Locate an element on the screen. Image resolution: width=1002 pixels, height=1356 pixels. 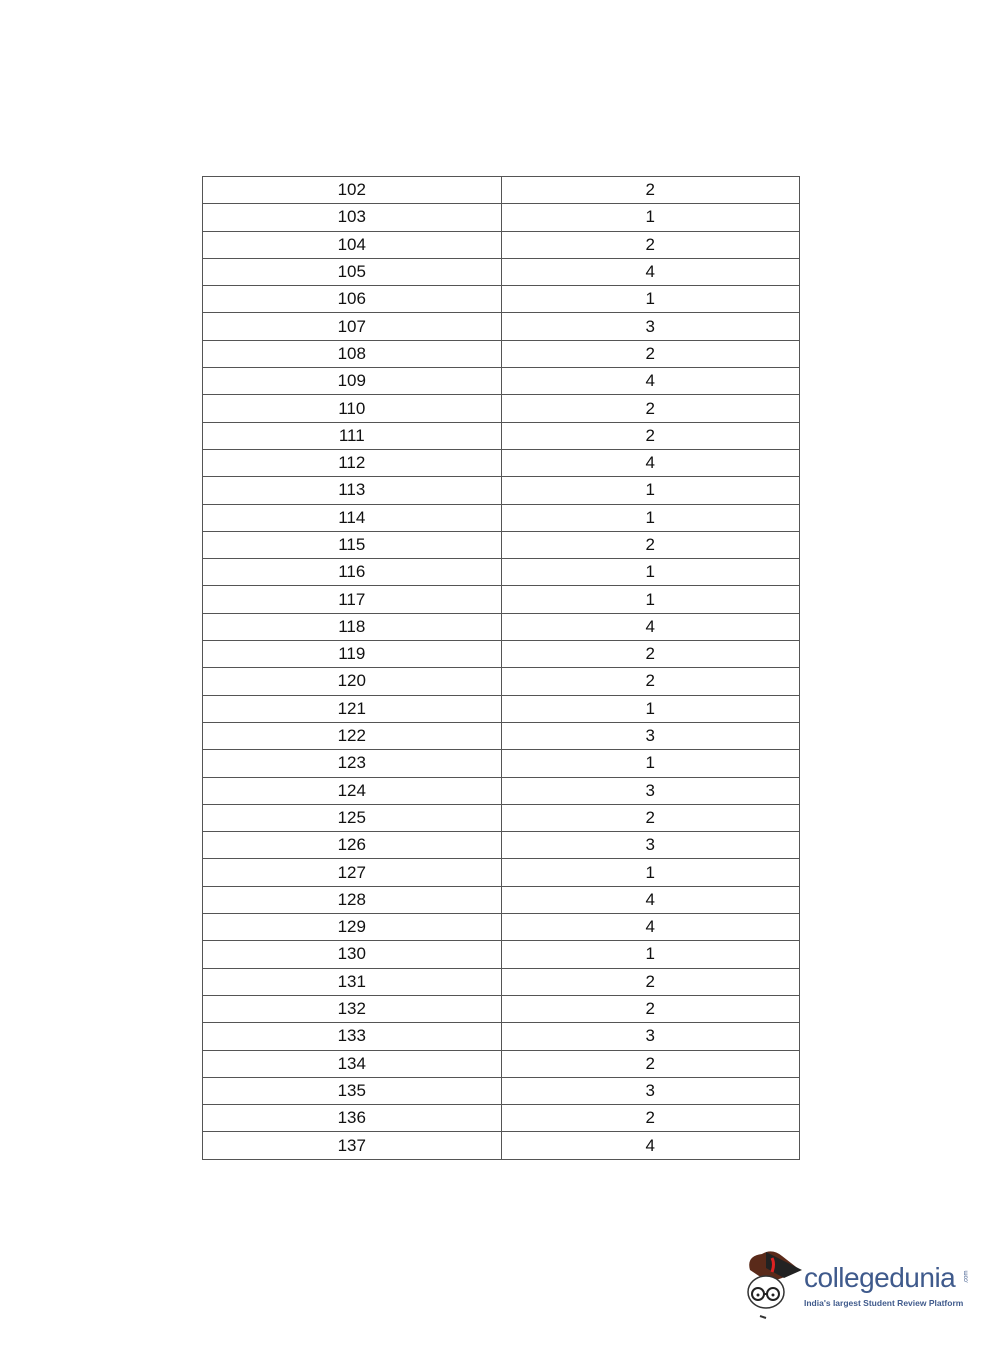
table-row: 132 2 is located at coordinates (501, 1009).